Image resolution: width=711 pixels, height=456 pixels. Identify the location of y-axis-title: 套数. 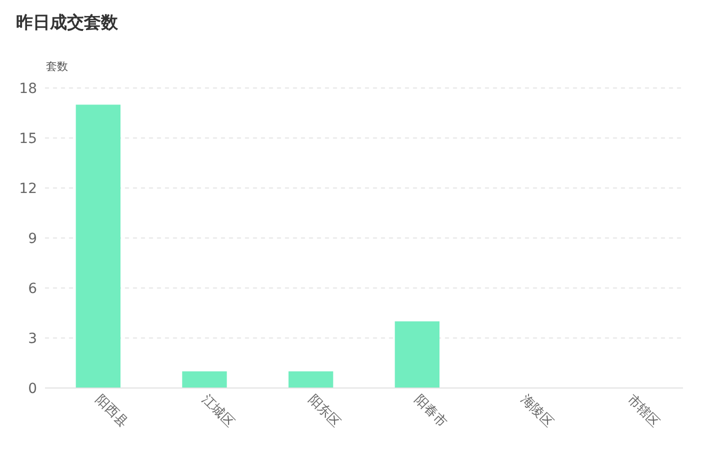
(57, 66).